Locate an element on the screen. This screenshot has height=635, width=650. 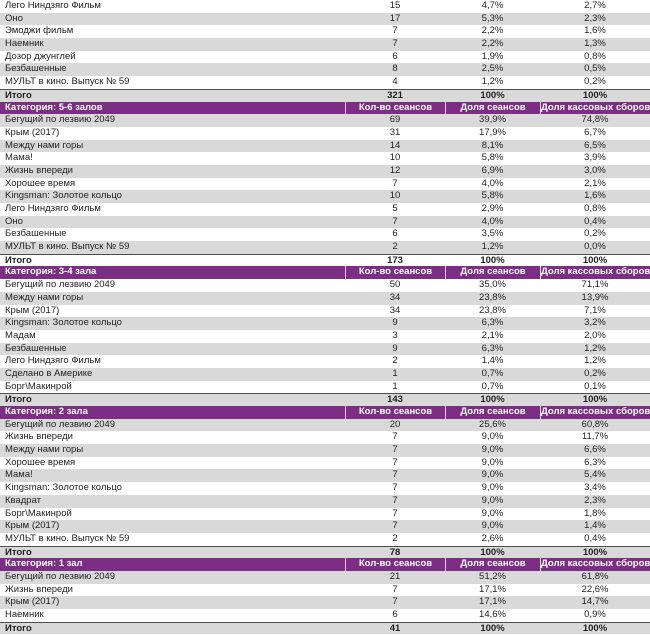
sessions-count-cell: 17 is located at coordinates (395, 18).